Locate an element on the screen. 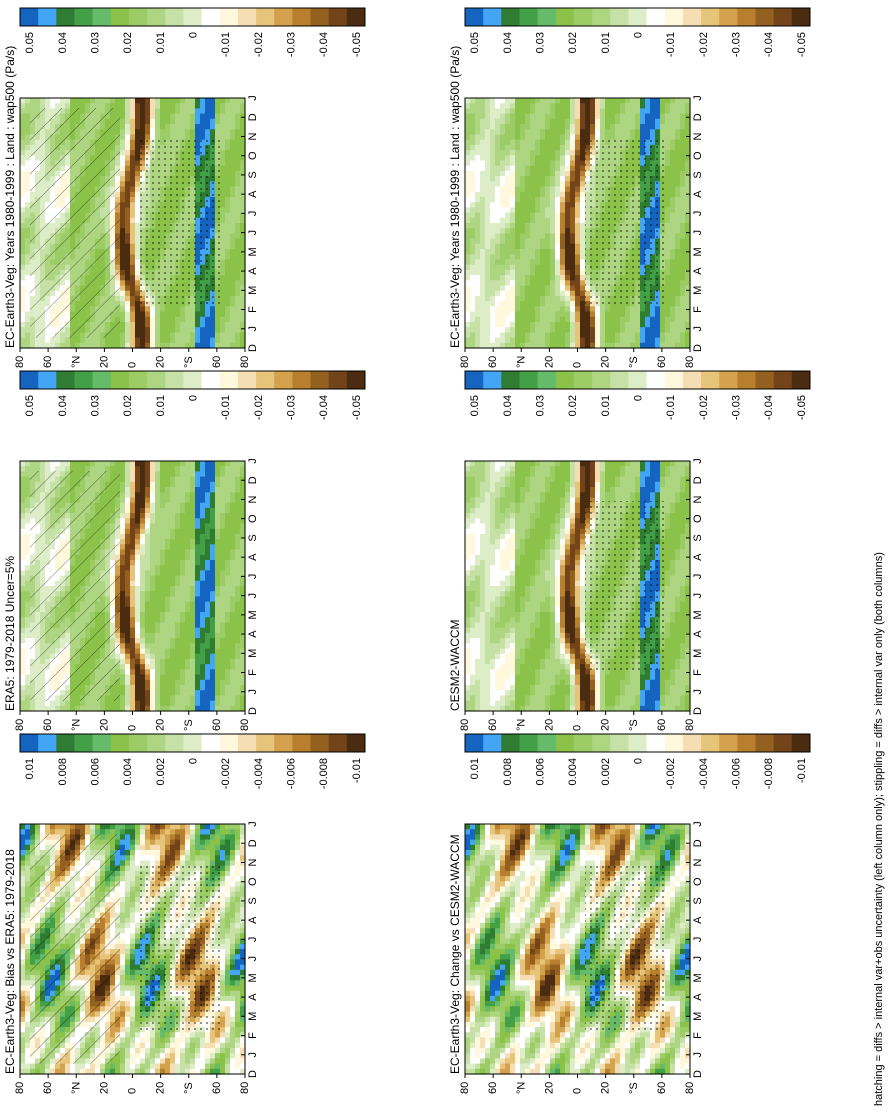 The image size is (891, 1111). hatching-overlay is located at coordinates (75, 949).